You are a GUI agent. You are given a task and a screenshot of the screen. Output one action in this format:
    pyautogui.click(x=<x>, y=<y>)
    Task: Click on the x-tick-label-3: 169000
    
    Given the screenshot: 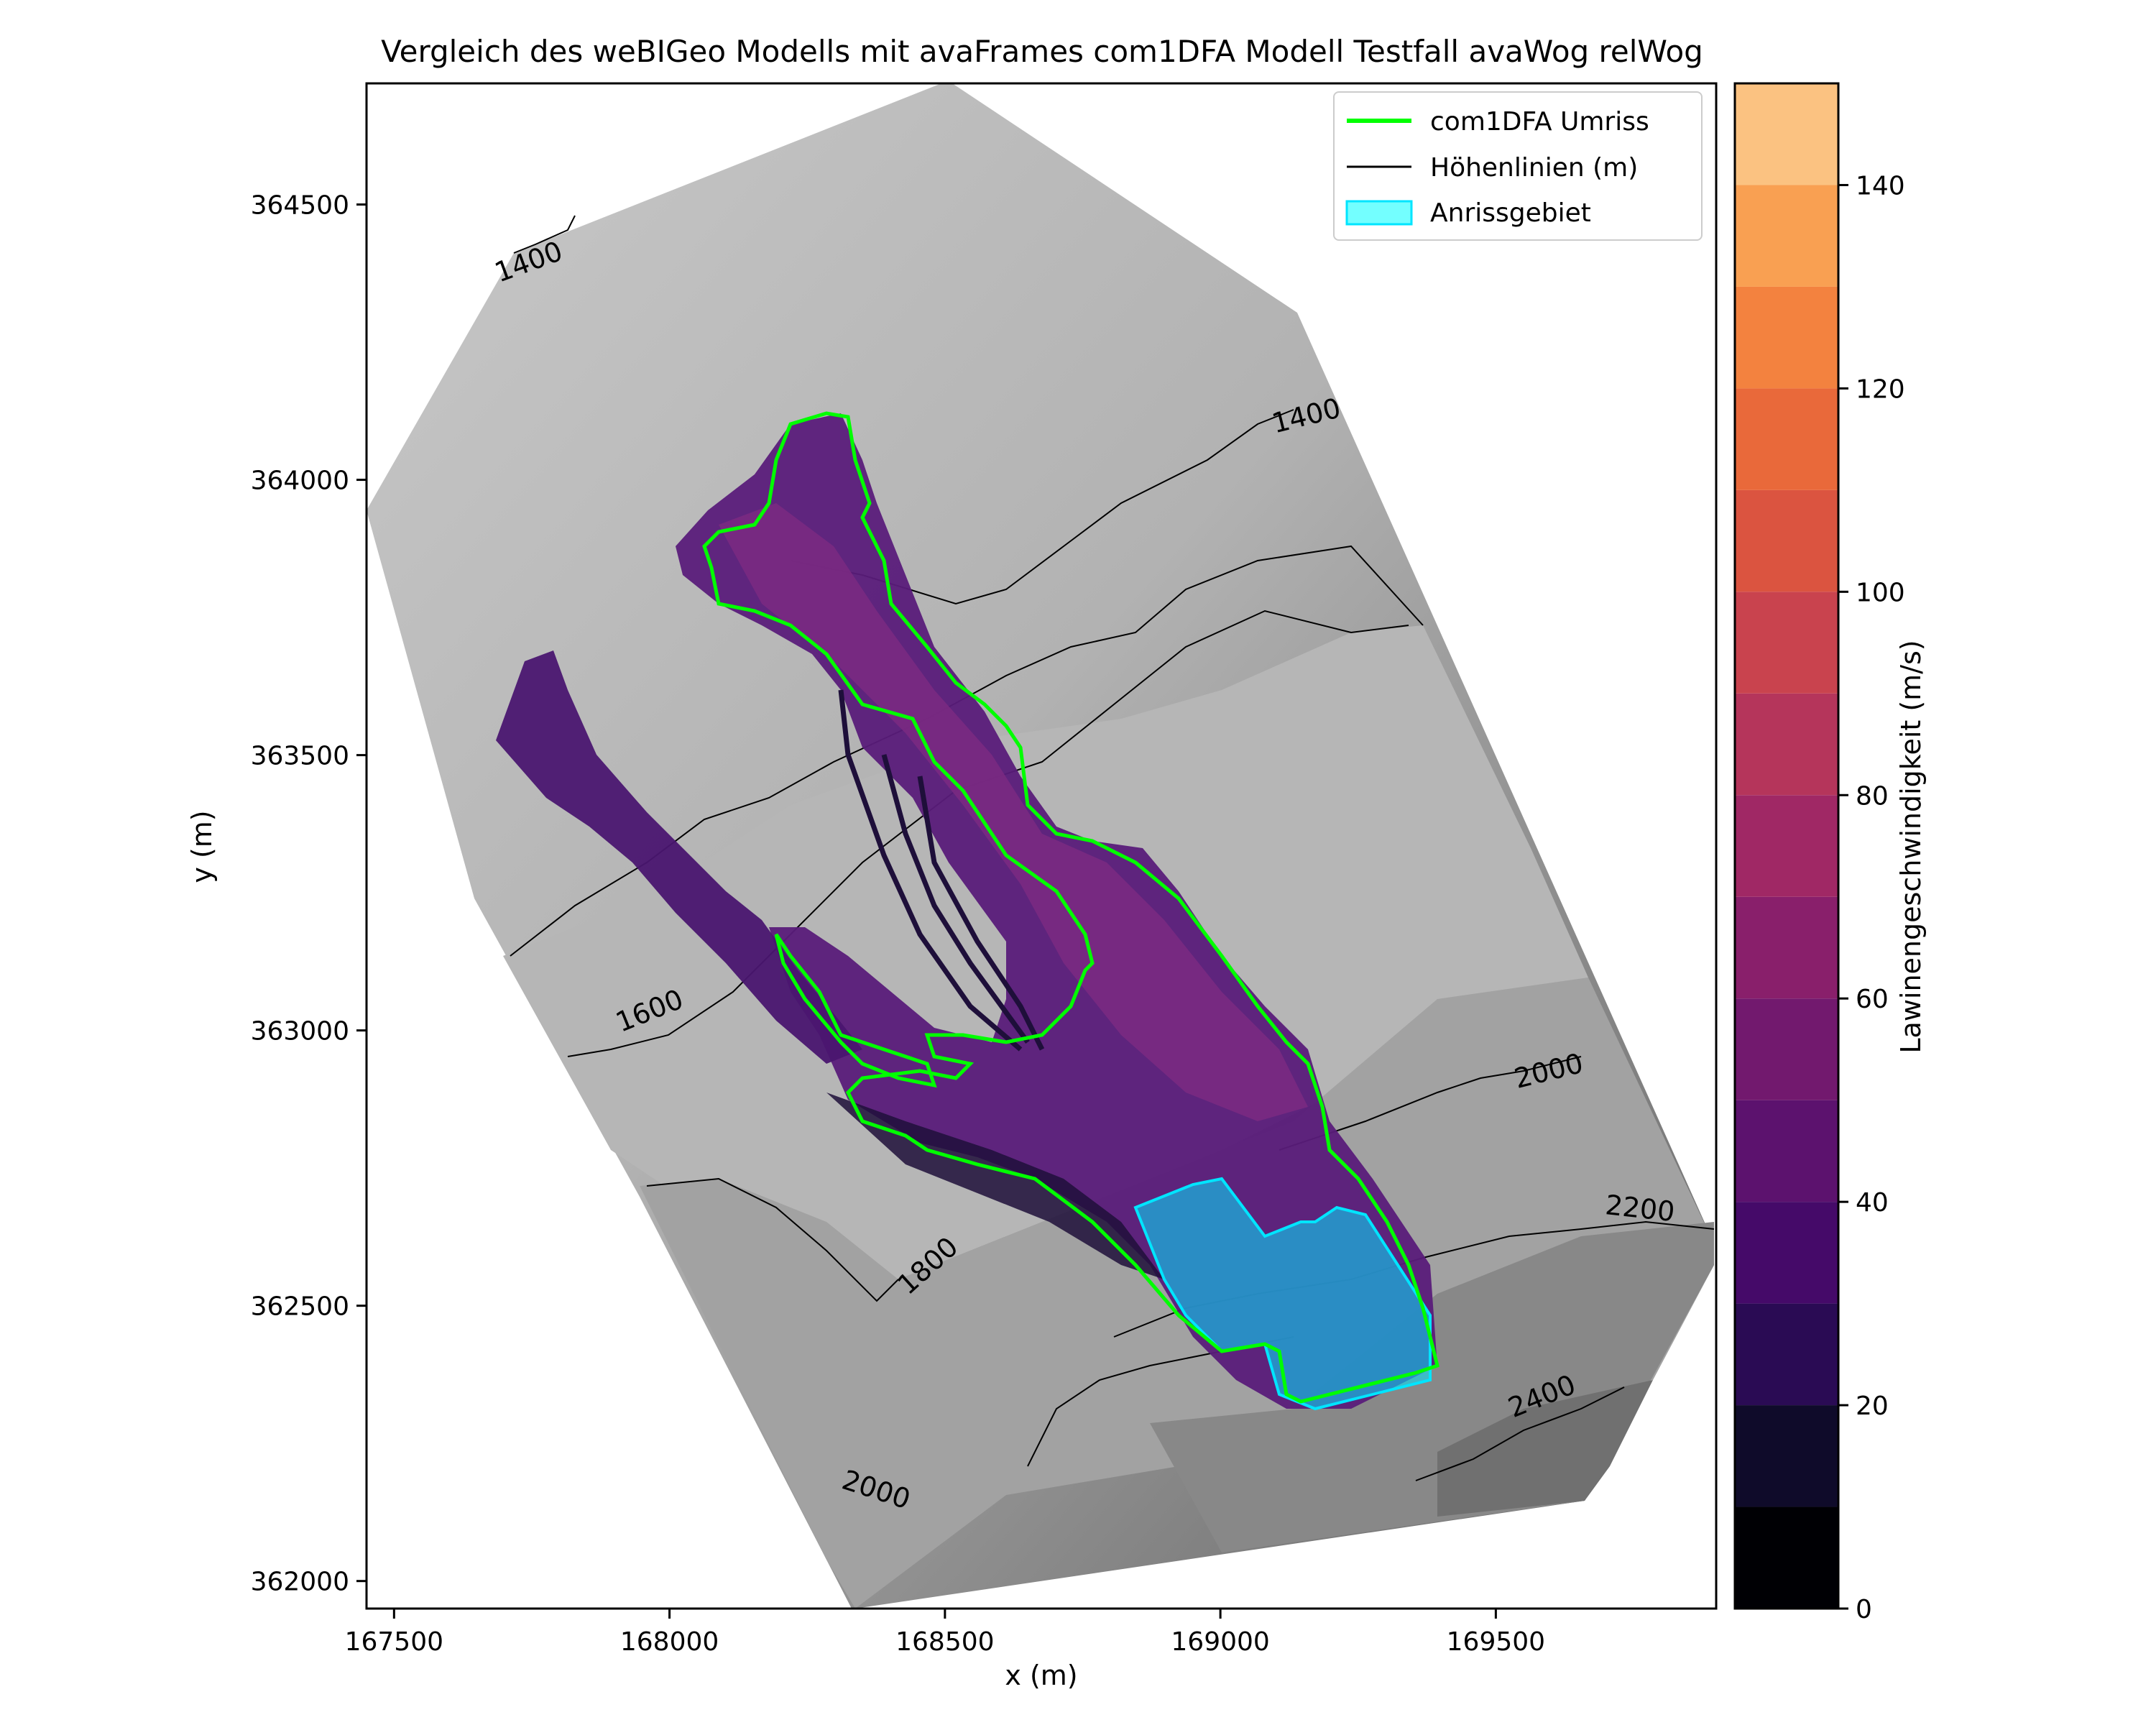 What is the action you would take?
    pyautogui.click(x=1220, y=1642)
    